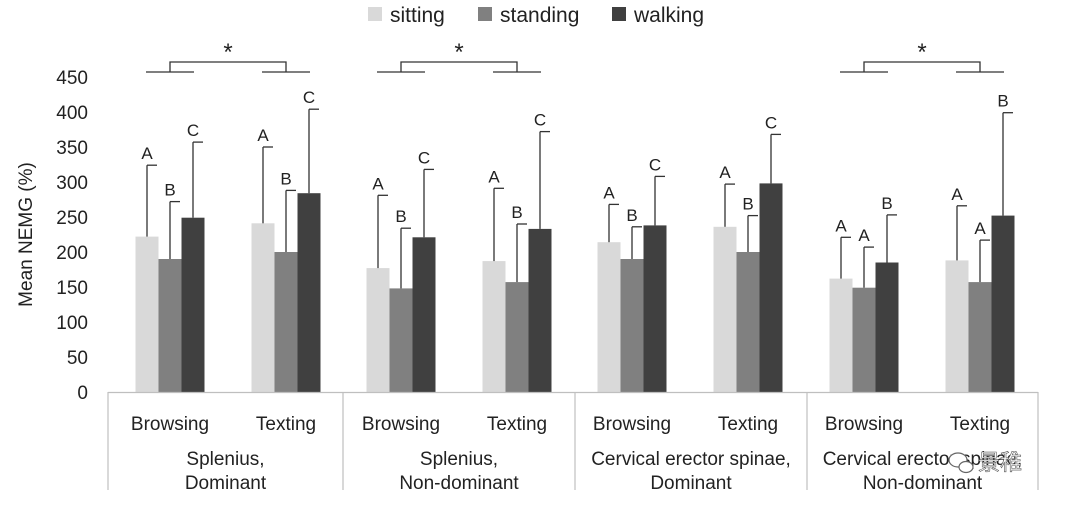  Describe the element at coordinates (619, 14) in the screenshot. I see `legend-swatch-walking` at that location.